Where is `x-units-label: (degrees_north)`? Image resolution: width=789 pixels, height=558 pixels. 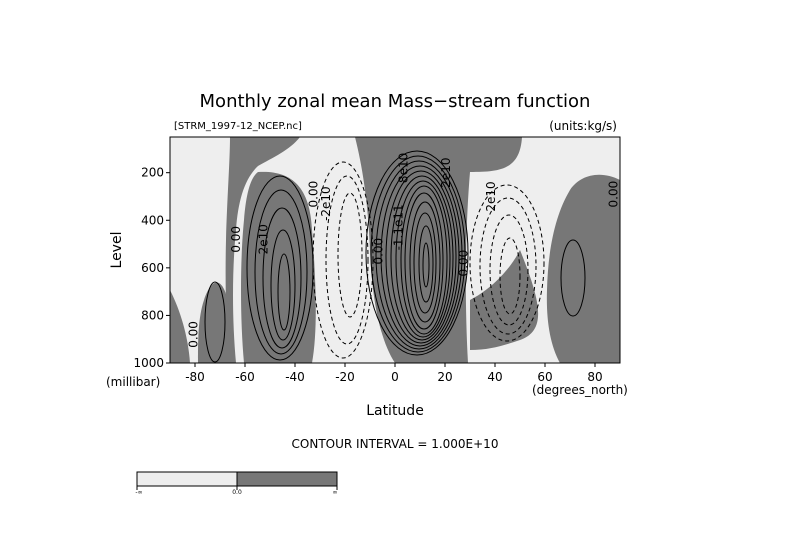 x-units-label: (degrees_north) is located at coordinates (580, 390).